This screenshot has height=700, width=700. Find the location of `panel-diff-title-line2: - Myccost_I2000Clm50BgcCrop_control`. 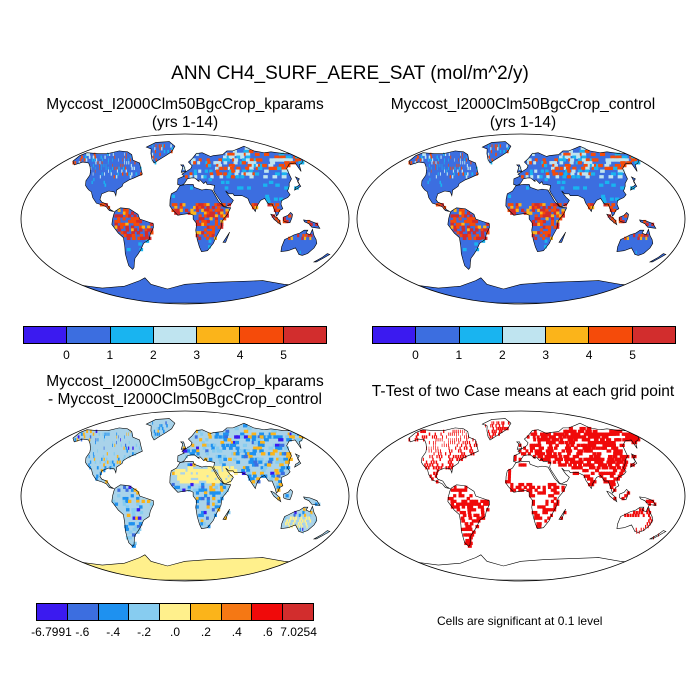

panel-diff-title-line2: - Myccost_I2000Clm50BgcCrop_control is located at coordinates (185, 399).